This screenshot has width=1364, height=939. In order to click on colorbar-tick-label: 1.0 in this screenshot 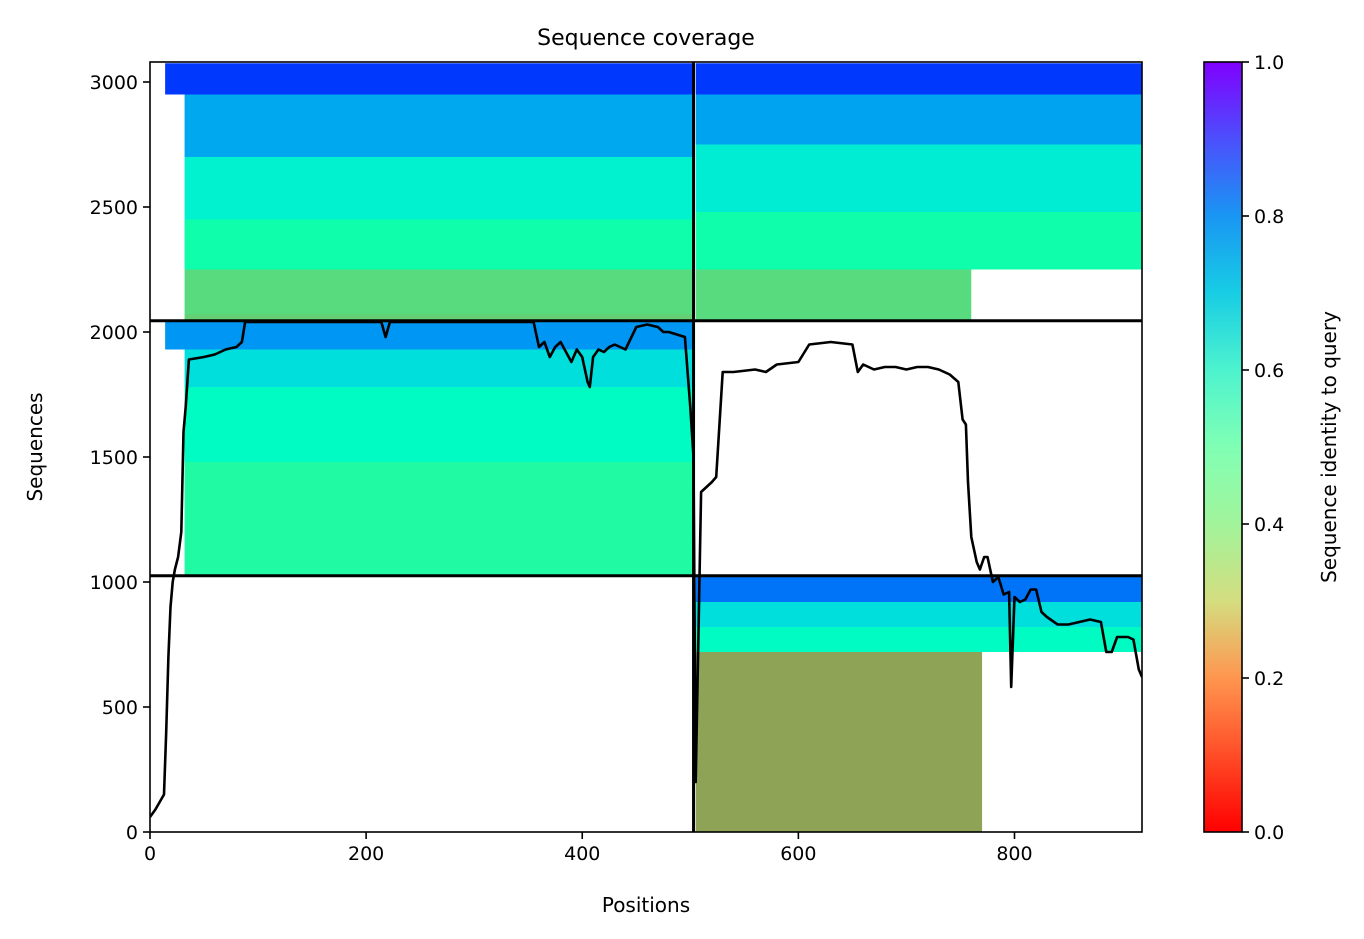, I will do `click(1269, 63)`.